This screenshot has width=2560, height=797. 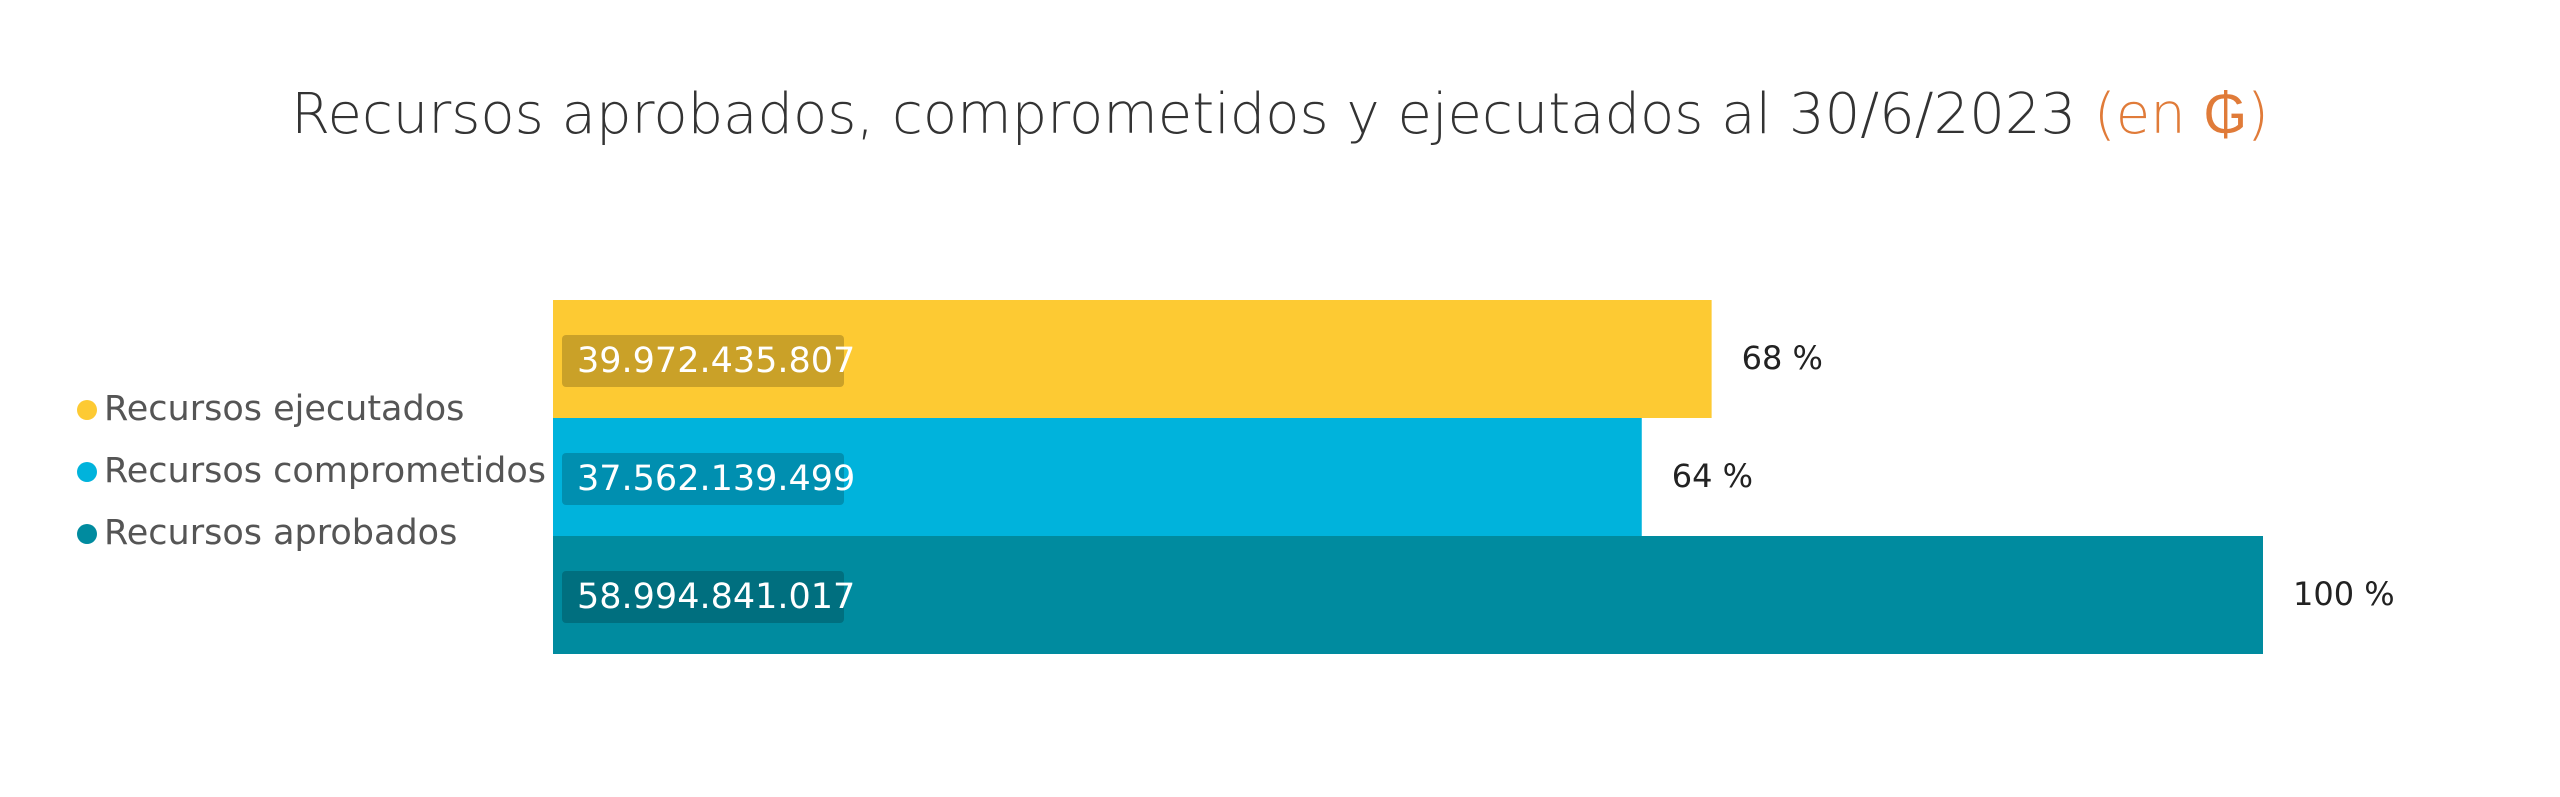 I want to click on percent-label: 100 %, so click(x=2344, y=594).